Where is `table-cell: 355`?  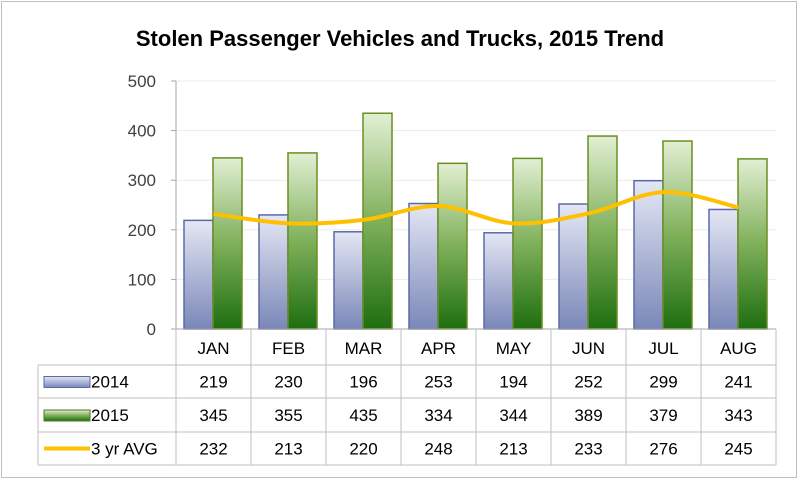
table-cell: 355 is located at coordinates (288, 415).